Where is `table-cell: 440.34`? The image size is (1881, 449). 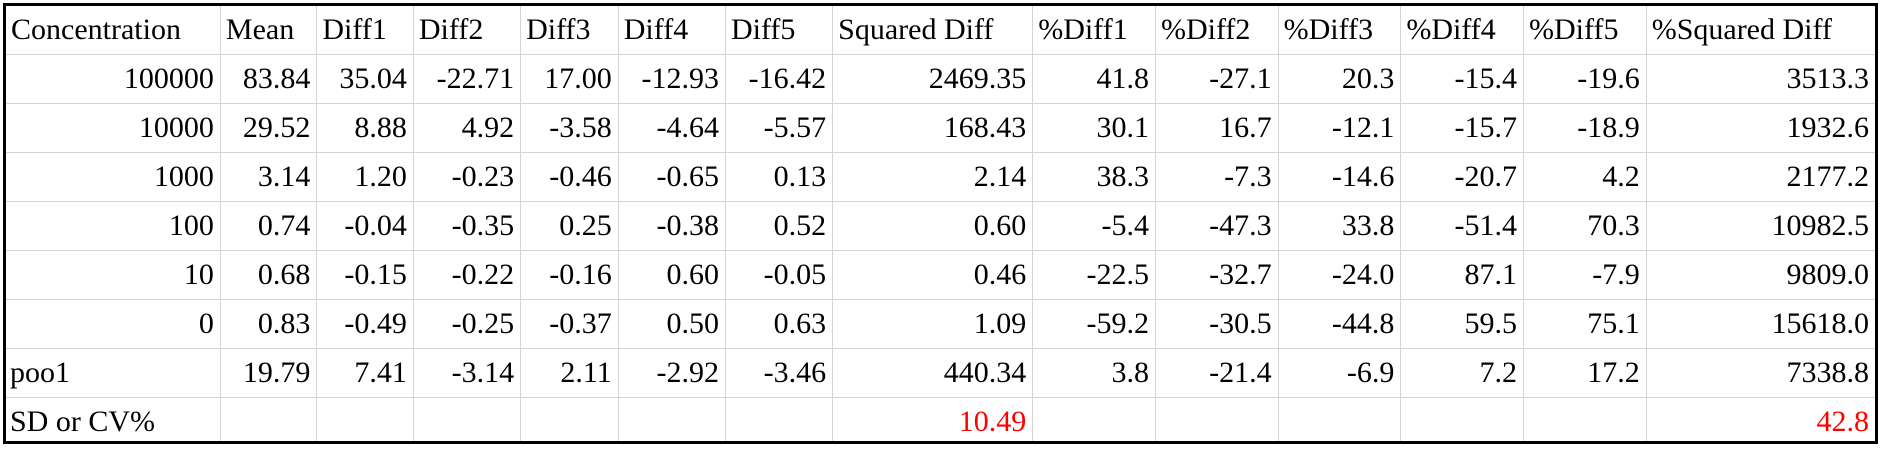
table-cell: 440.34 is located at coordinates (933, 373).